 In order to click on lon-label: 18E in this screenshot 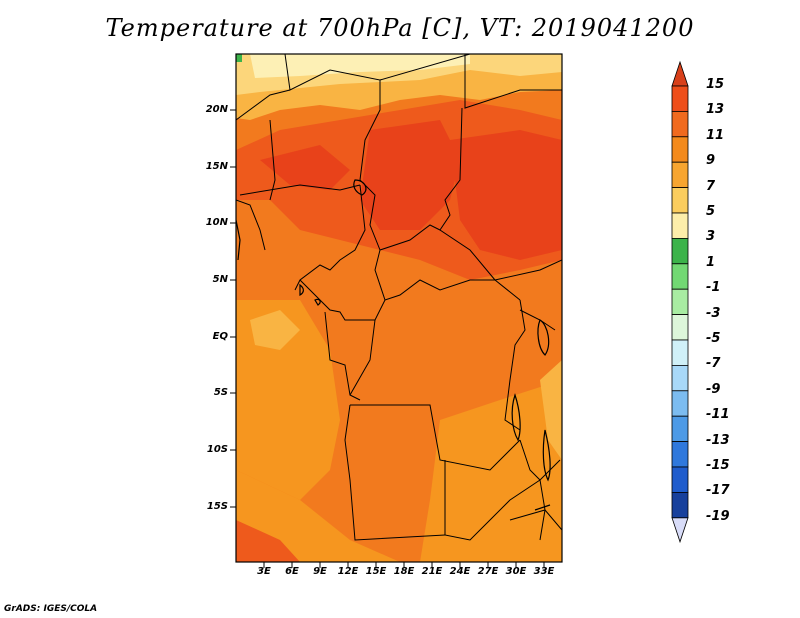, I will do `click(404, 571)`.